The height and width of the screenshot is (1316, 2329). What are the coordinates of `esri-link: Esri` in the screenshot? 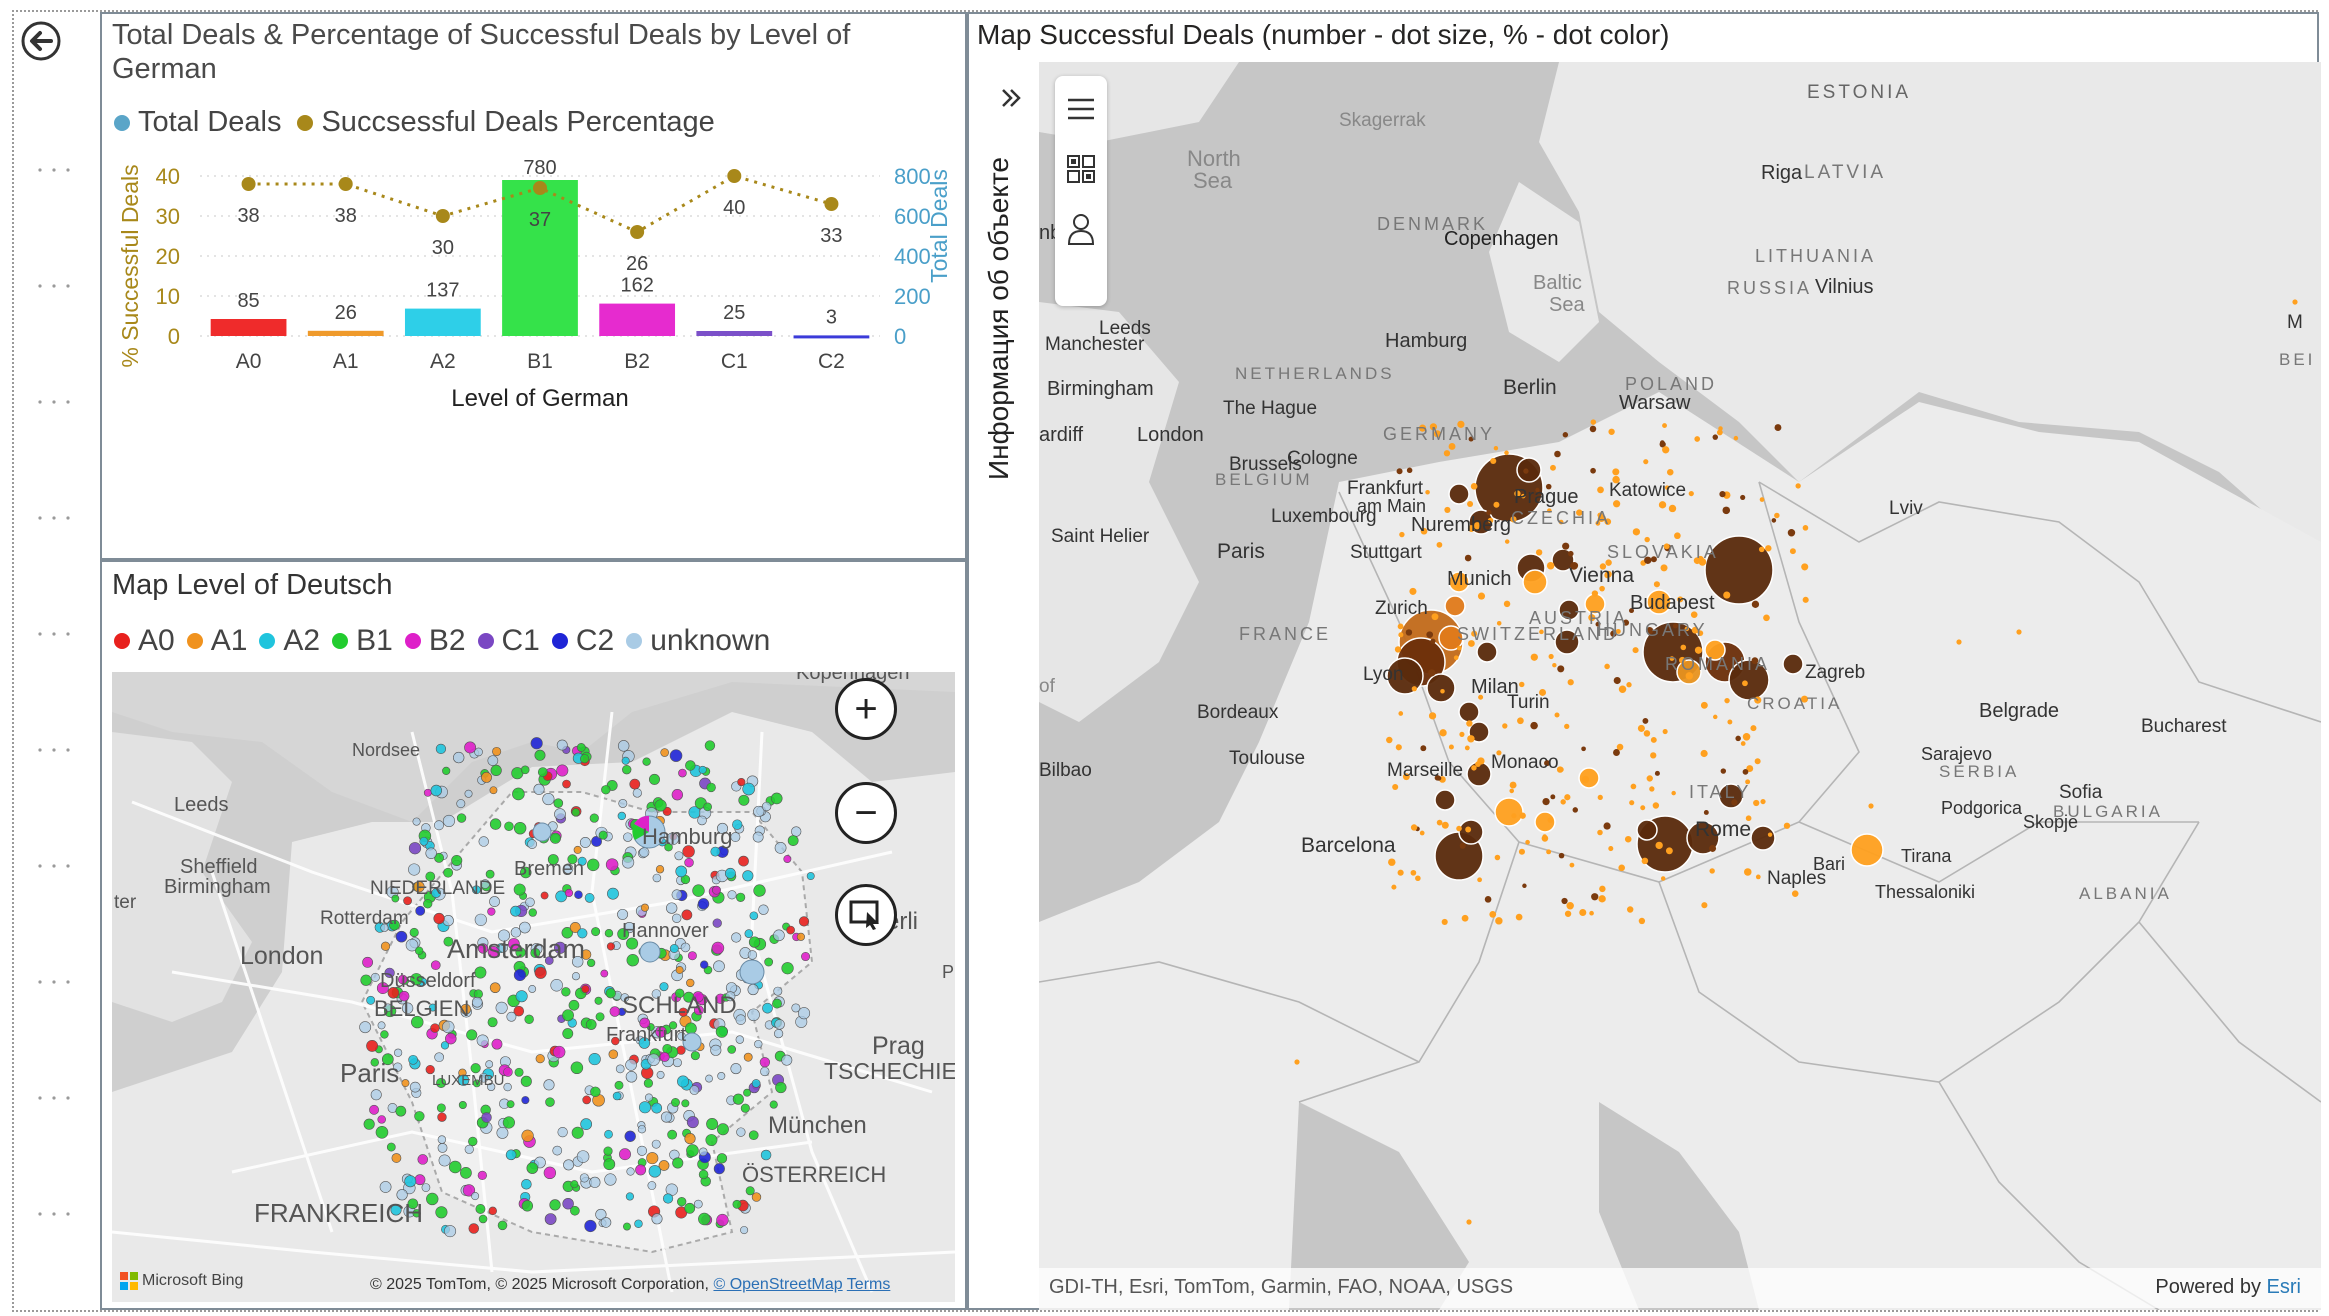 It's located at (2283, 1287).